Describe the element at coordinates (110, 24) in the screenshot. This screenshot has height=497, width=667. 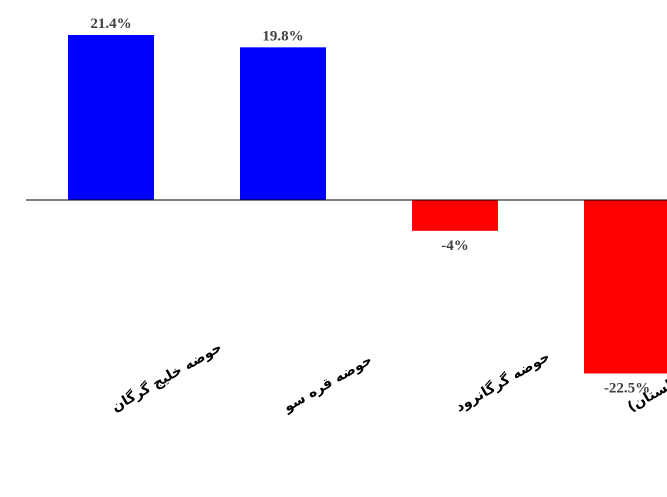
I see `data-label-1: 21.4%` at that location.